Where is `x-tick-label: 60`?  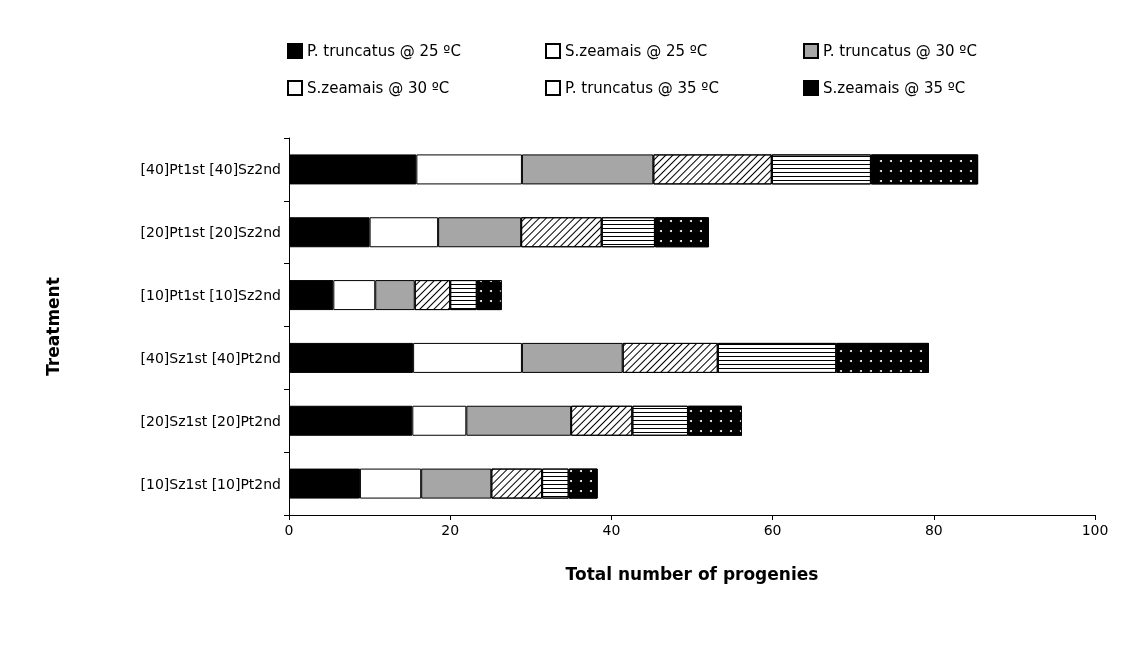 x-tick-label: 60 is located at coordinates (772, 530).